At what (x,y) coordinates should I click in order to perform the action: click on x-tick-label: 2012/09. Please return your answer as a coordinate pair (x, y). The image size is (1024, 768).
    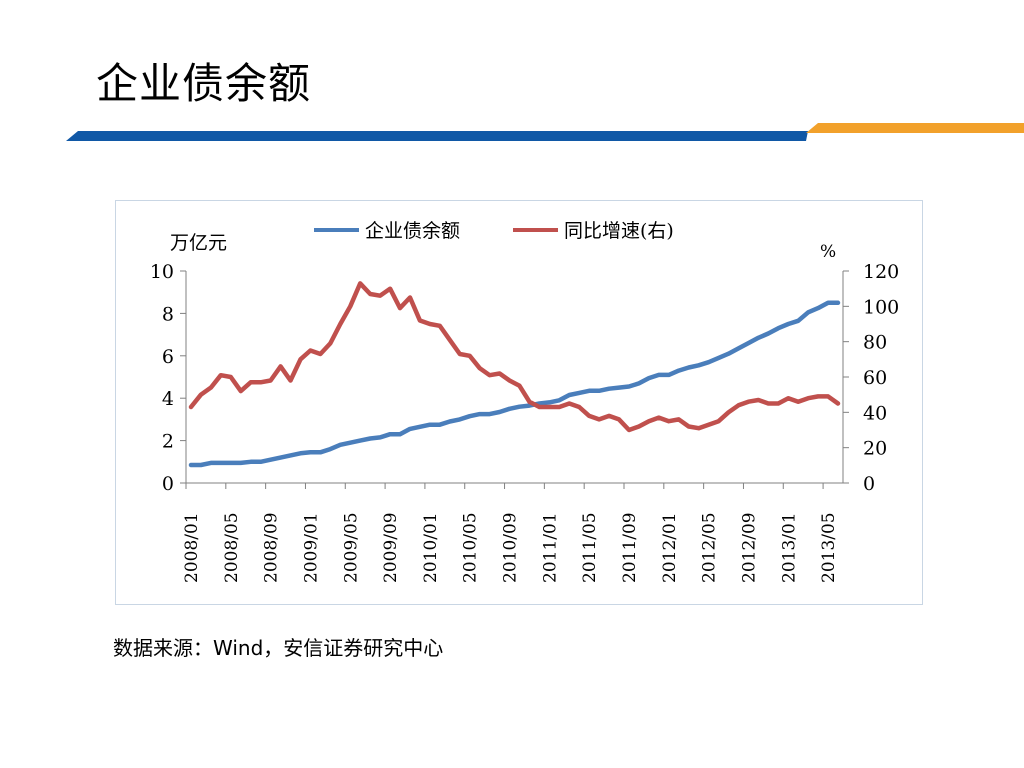
    Looking at the image, I should click on (749, 547).